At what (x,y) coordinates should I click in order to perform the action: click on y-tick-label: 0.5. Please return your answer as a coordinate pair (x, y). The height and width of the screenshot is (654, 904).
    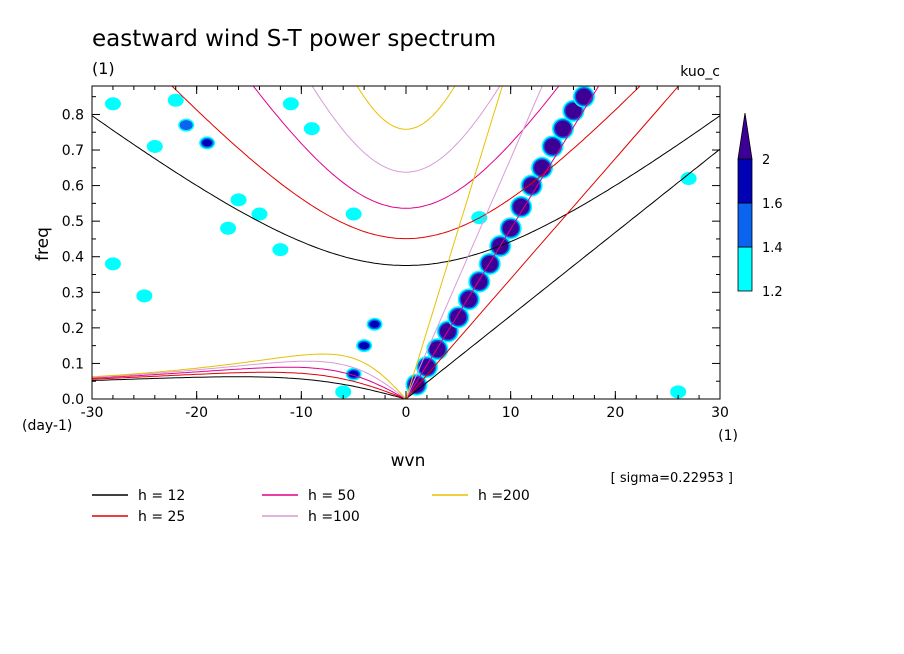
    Looking at the image, I should click on (73, 222).